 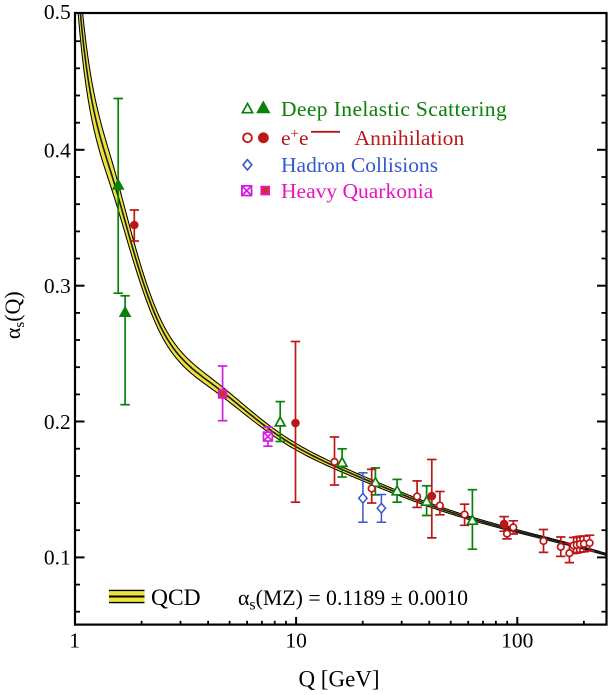 What do you see at coordinates (338, 679) in the screenshot?
I see `svg-text: Q [GeV]` at bounding box center [338, 679].